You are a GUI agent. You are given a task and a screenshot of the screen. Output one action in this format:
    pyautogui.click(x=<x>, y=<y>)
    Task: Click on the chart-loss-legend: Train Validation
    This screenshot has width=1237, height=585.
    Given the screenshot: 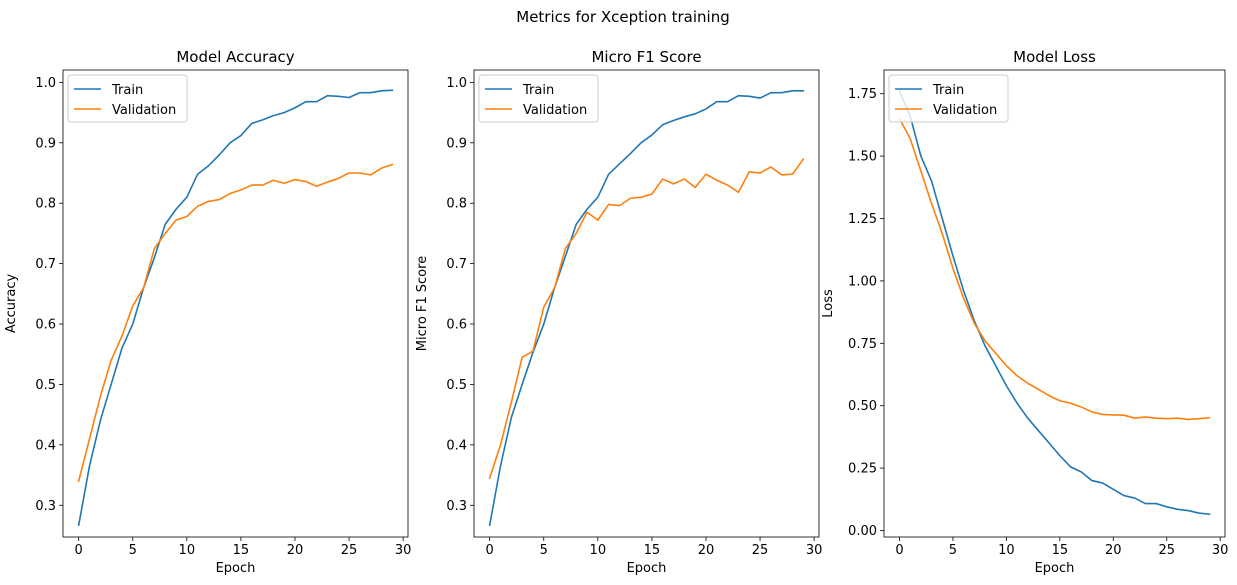 What is the action you would take?
    pyautogui.click(x=948, y=98)
    